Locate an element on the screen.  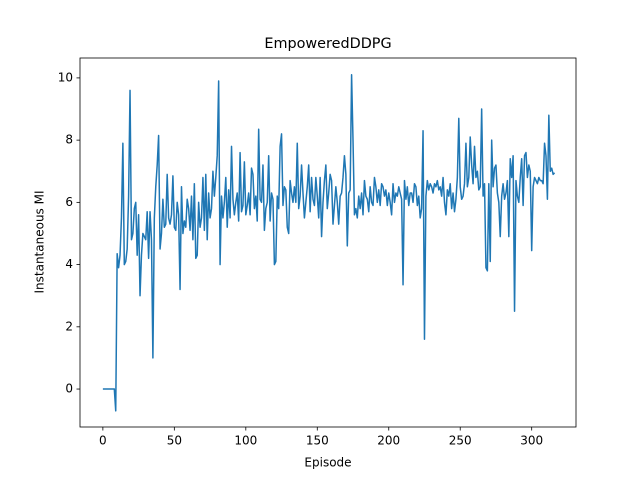
y-tick-label: 0 is located at coordinates (69, 389).